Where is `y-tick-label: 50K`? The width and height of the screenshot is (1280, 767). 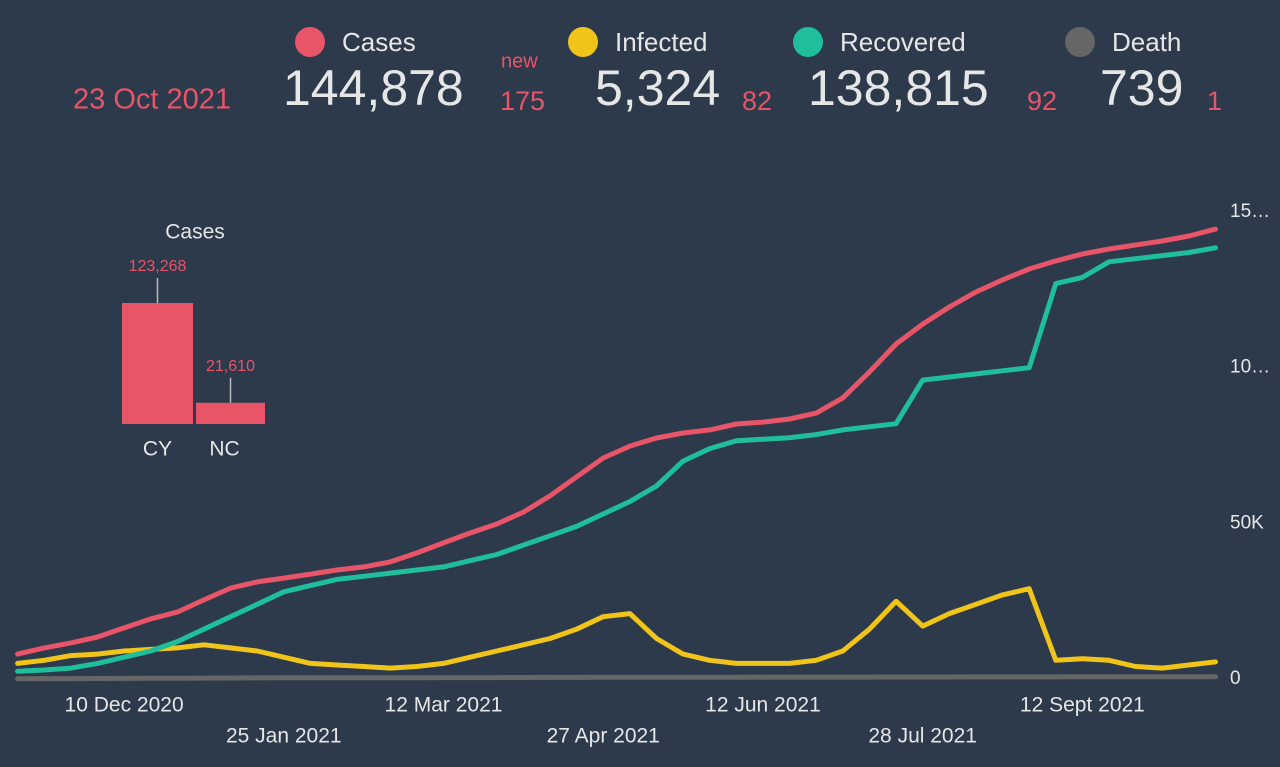 y-tick-label: 50K is located at coordinates (1247, 522).